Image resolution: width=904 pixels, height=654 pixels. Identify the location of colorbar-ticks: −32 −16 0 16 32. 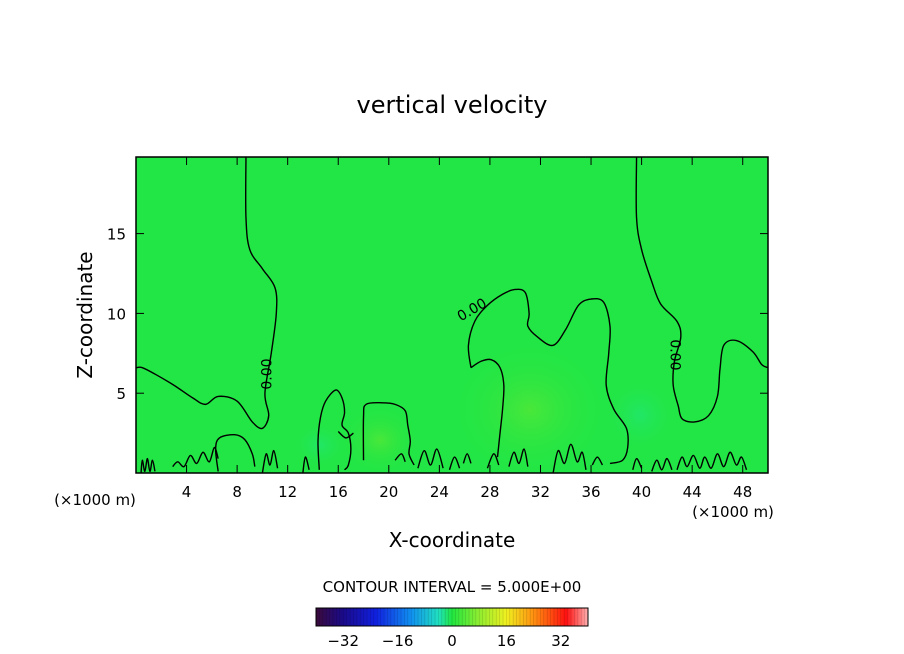
(448, 641).